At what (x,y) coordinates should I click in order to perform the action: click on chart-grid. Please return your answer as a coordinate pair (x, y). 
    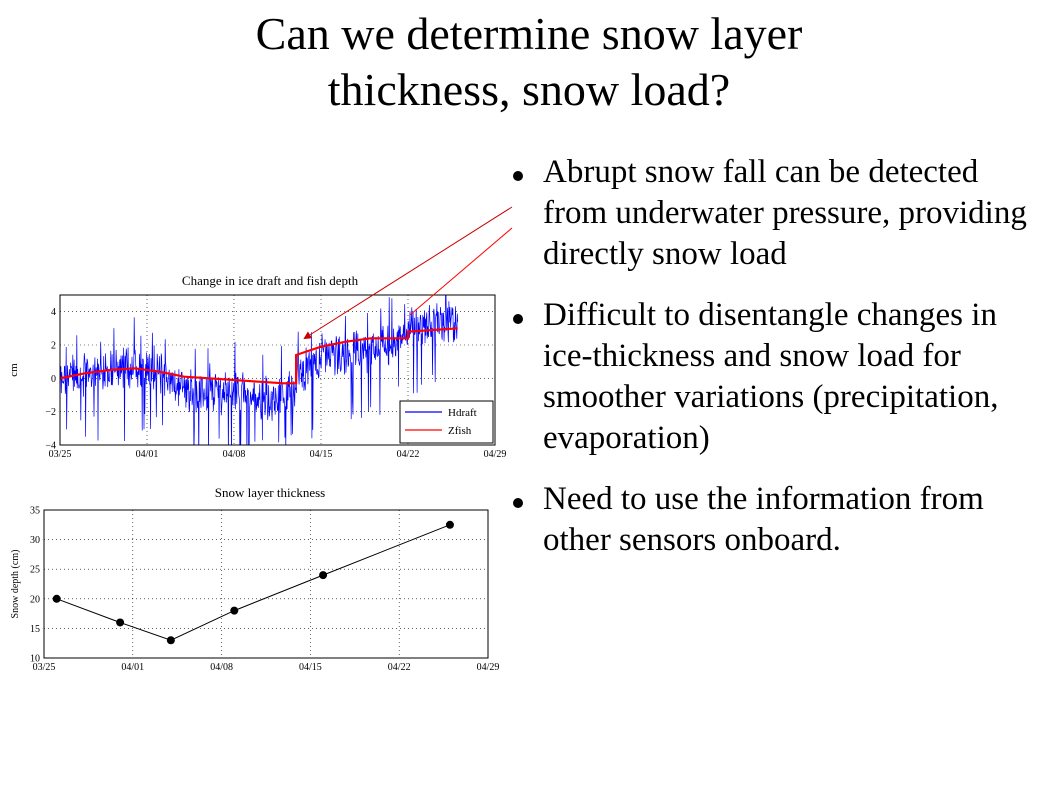
    Looking at the image, I should click on (266, 584).